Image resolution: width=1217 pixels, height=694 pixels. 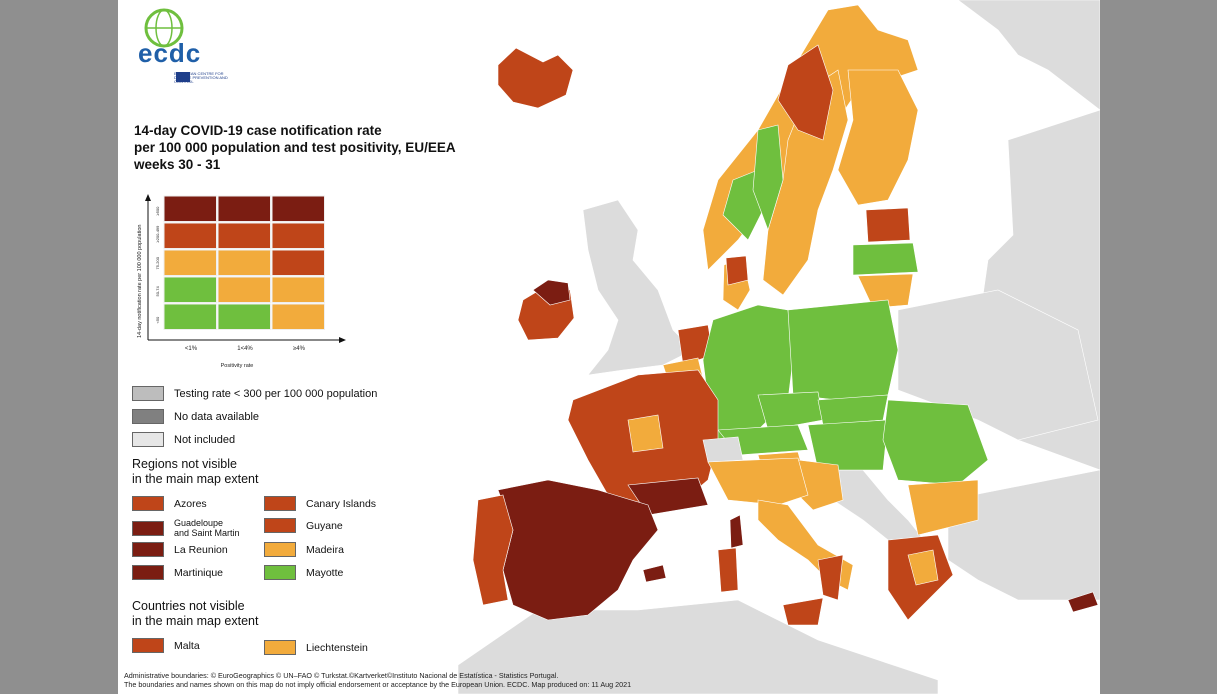 What do you see at coordinates (830, 577) in the screenshot?
I see `italy-south-region` at bounding box center [830, 577].